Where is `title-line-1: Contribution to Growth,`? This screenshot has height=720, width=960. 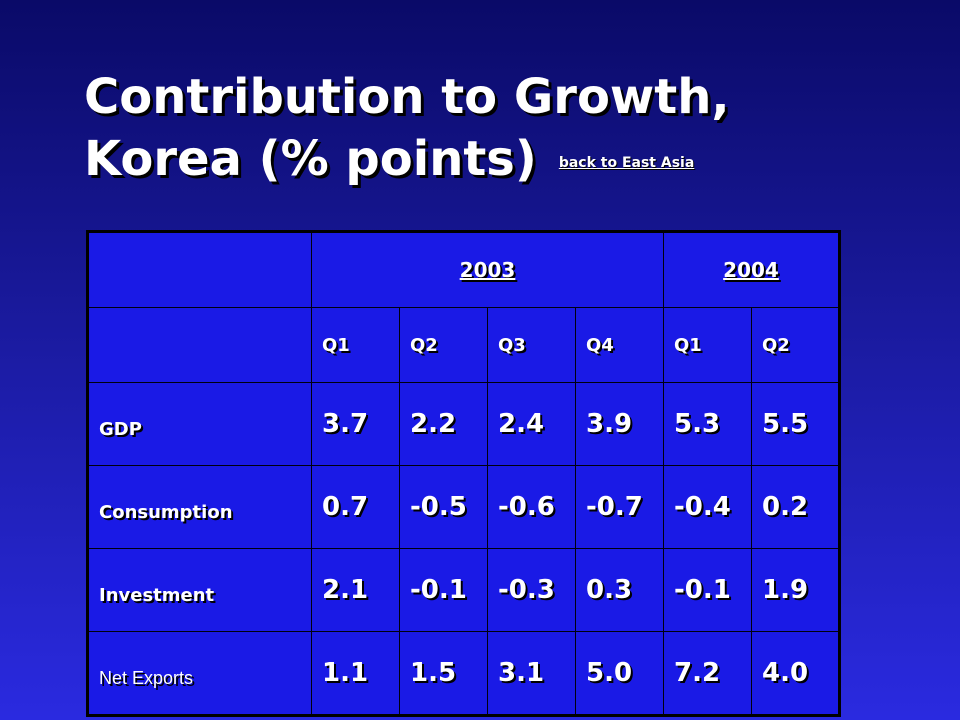 title-line-1: Contribution to Growth, is located at coordinates (407, 97).